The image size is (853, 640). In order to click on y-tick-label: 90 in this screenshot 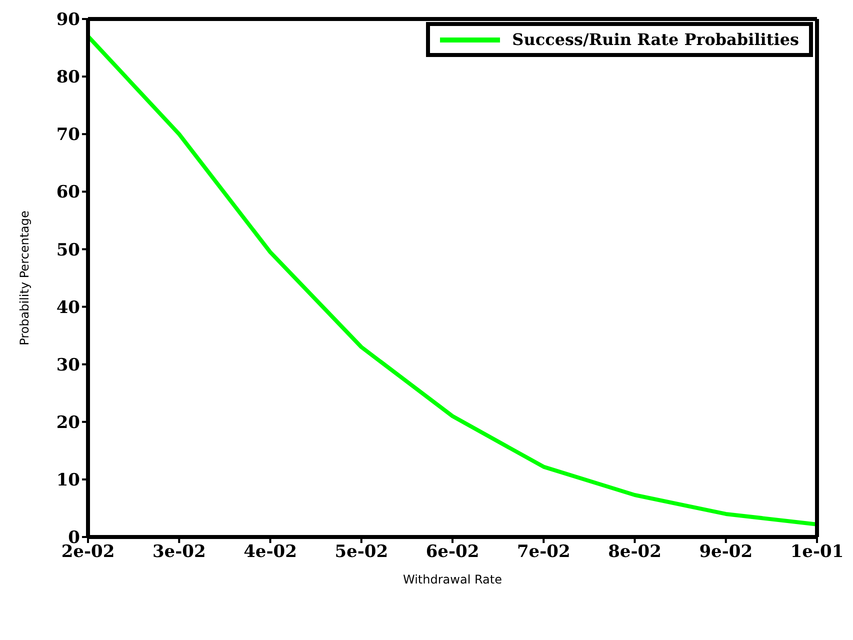, I will do `click(68, 20)`.